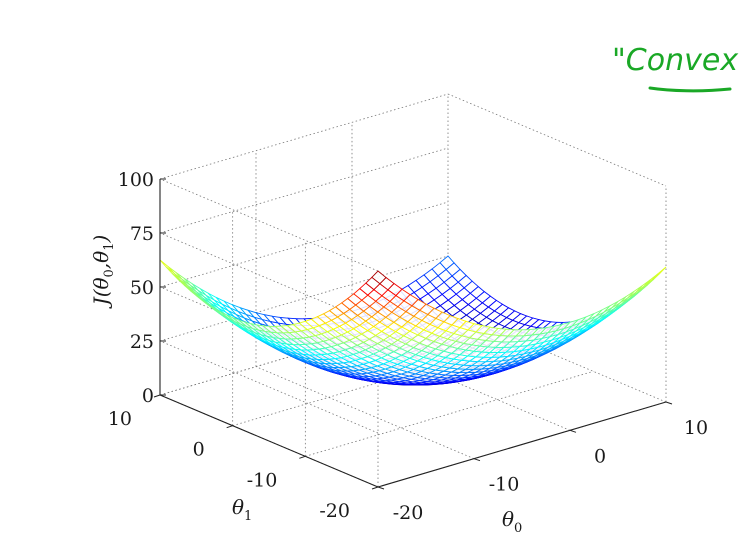  What do you see at coordinates (120, 419) in the screenshot?
I see `y-tick-label-3: 10` at bounding box center [120, 419].